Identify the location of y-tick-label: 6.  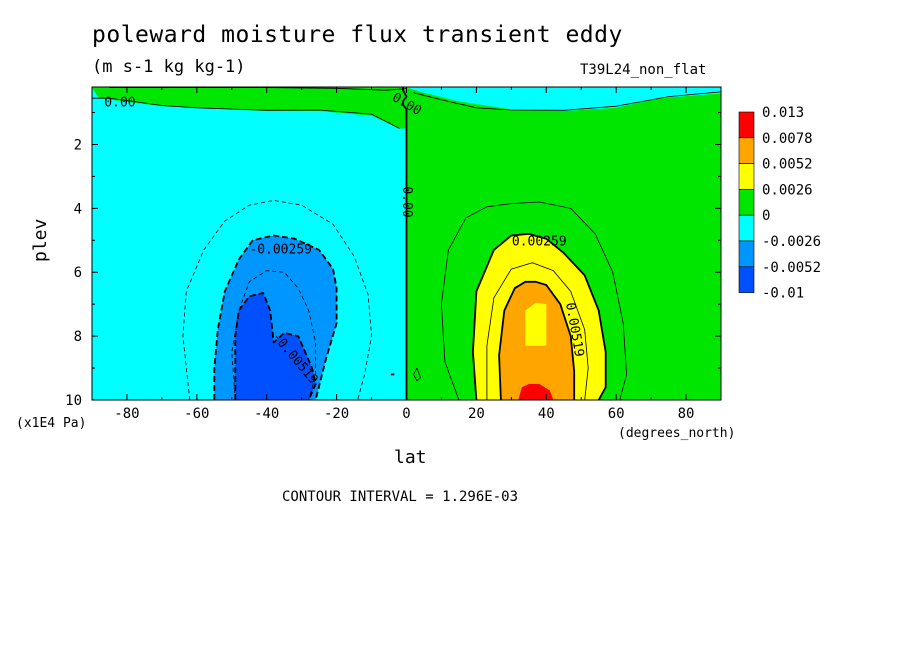
(78, 273).